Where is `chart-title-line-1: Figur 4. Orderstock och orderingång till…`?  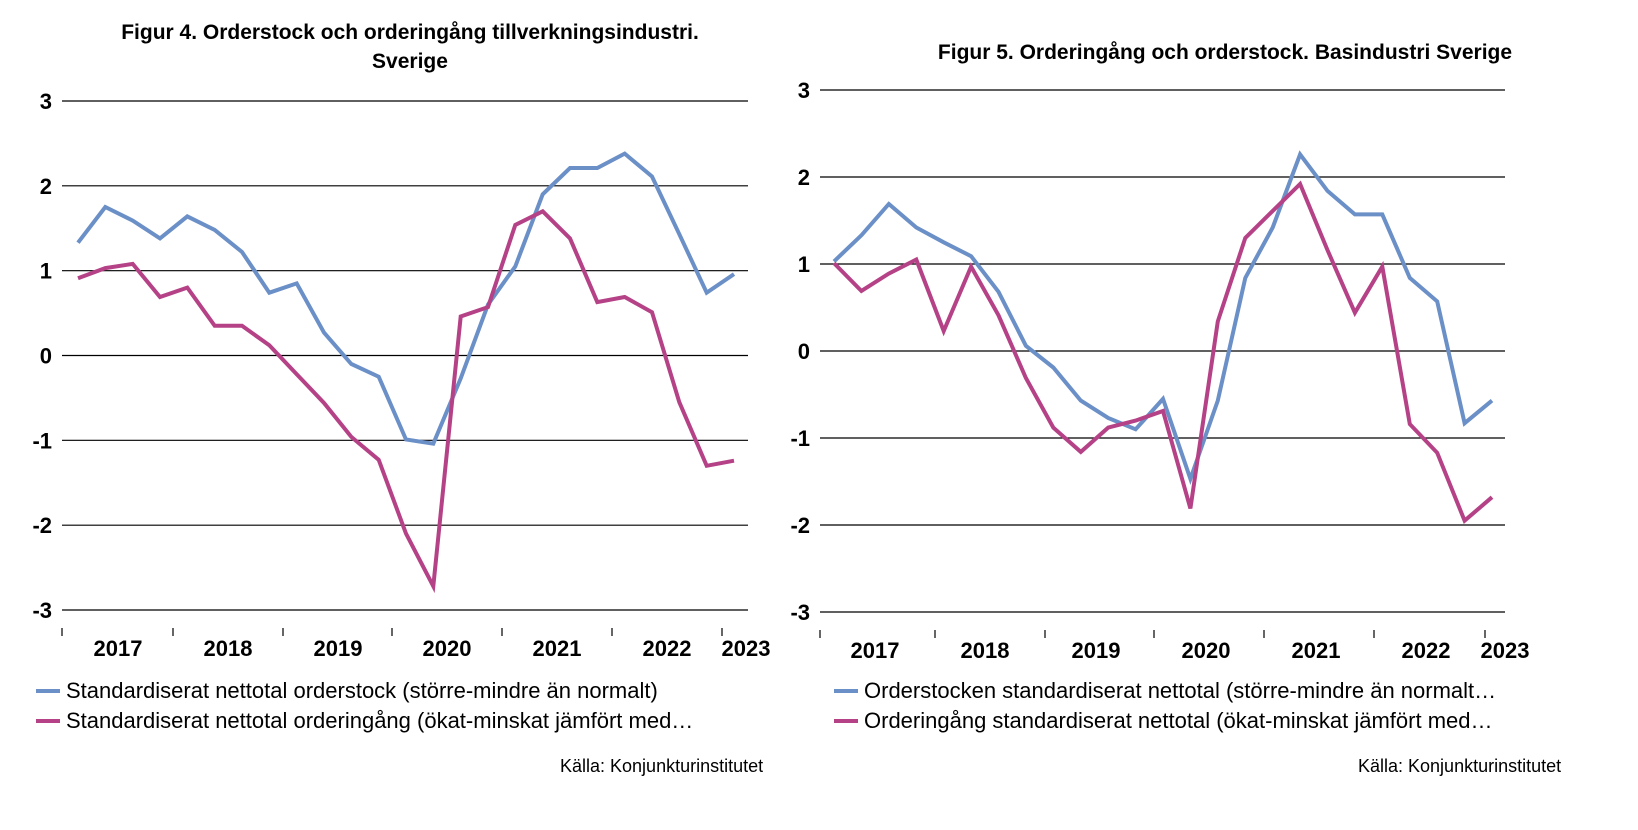
chart-title-line-1: Figur 4. Orderstock och orderingång till… is located at coordinates (410, 32).